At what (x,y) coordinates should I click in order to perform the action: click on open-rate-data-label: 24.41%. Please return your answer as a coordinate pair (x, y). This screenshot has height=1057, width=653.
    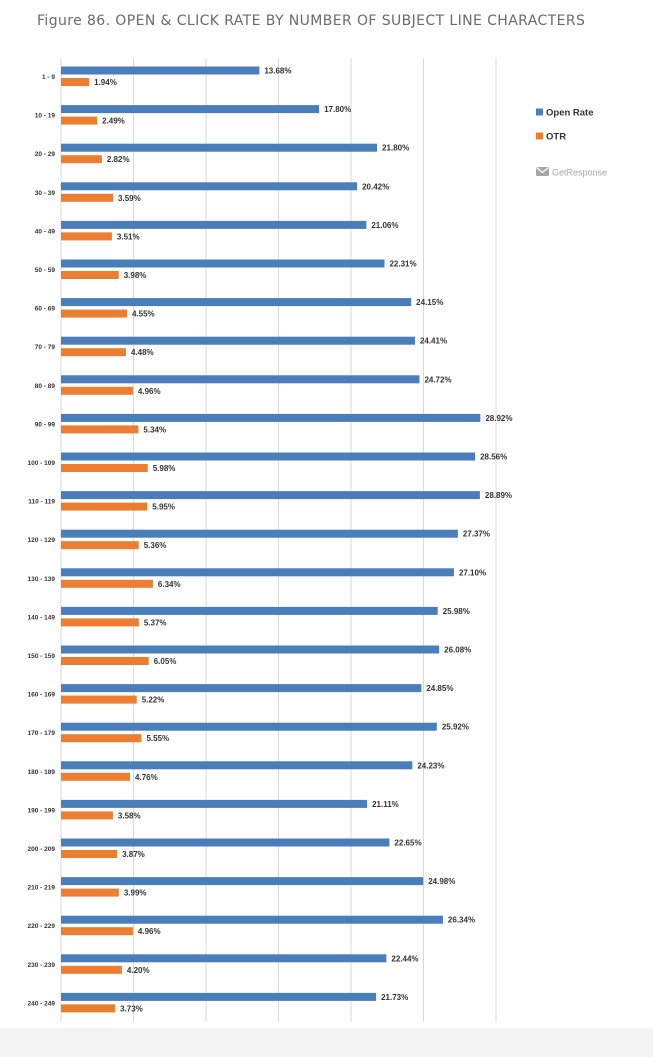
    Looking at the image, I should click on (433, 341).